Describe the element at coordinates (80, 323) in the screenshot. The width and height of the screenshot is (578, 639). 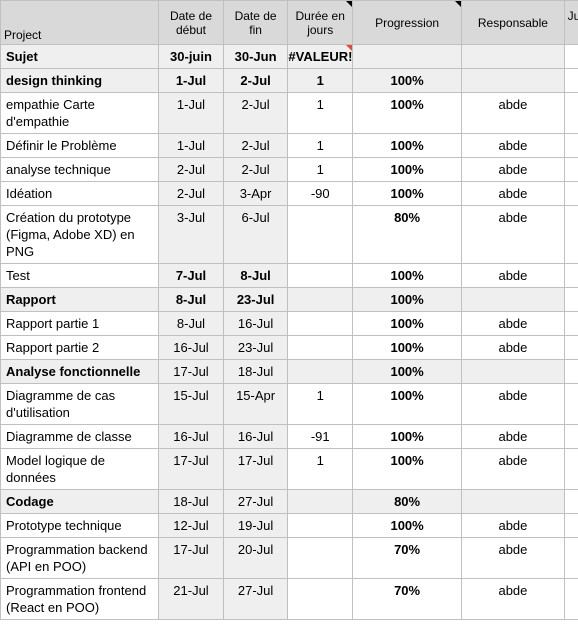
I see `task-cell: Rapport partie 1` at that location.